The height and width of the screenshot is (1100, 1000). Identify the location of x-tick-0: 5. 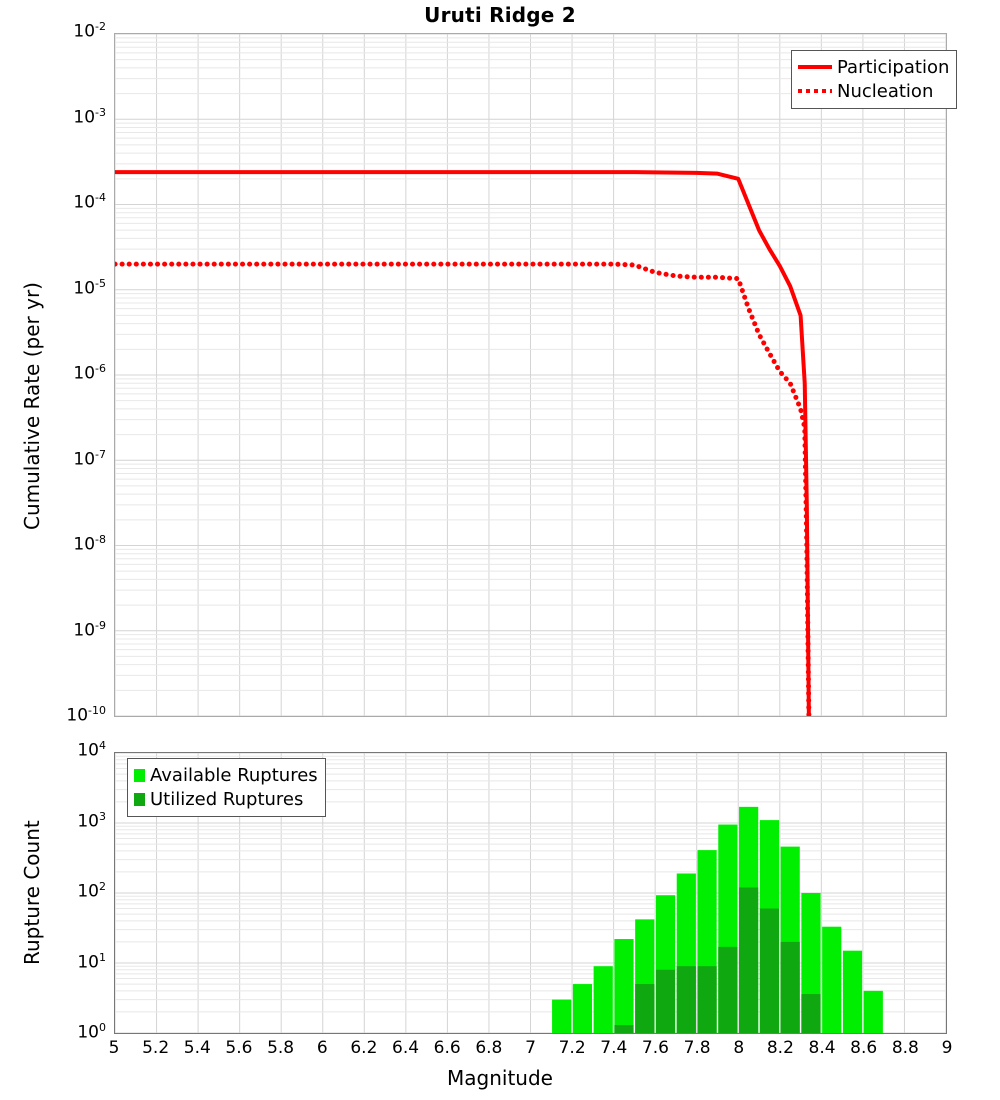
(114, 1048).